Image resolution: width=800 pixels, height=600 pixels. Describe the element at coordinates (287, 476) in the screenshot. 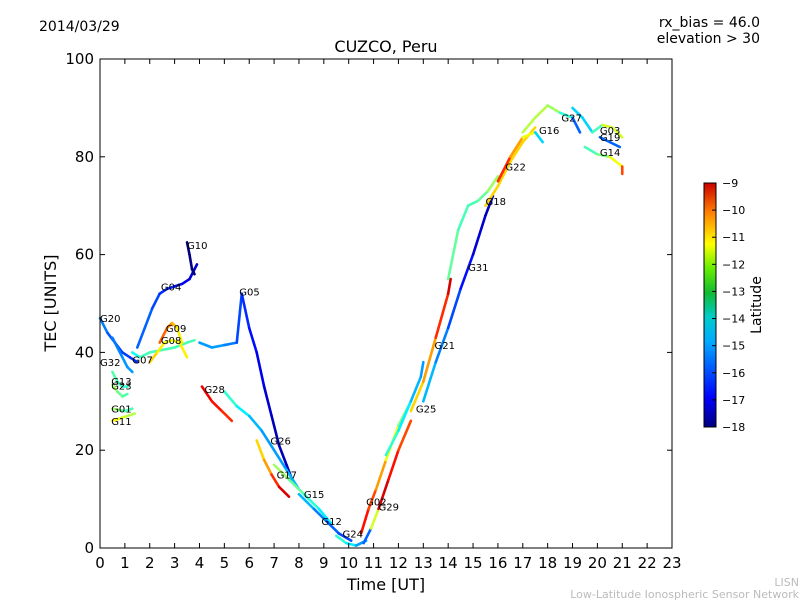

I see `satellite-label-g17: G17` at that location.